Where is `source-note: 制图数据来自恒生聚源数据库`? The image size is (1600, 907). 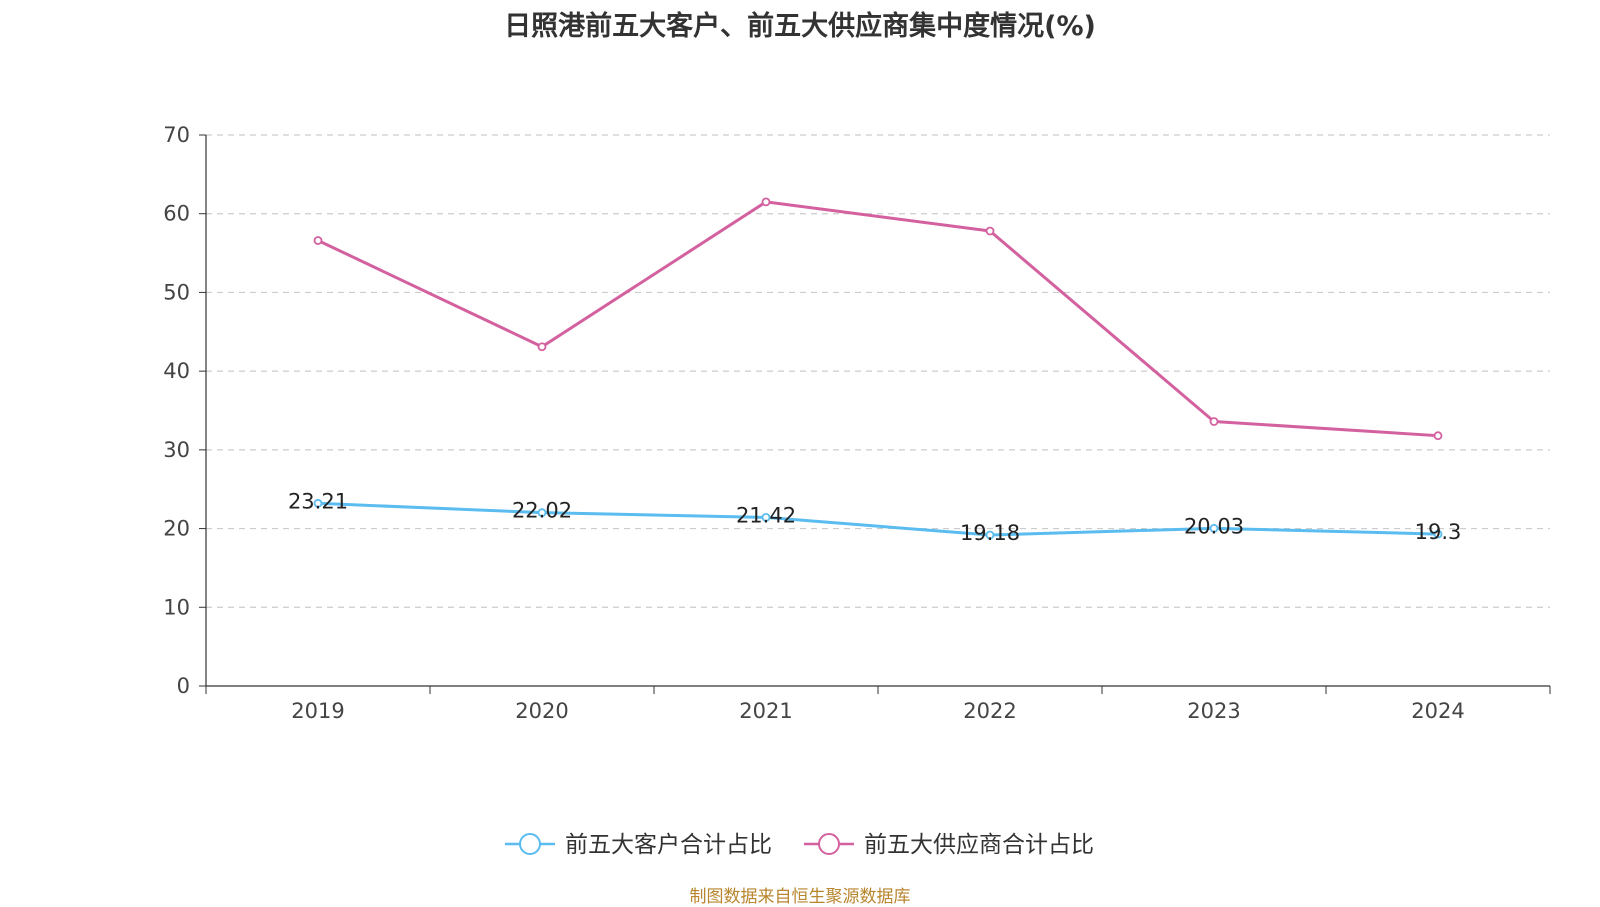
source-note: 制图数据来自恒生聚源数据库 is located at coordinates (800, 897).